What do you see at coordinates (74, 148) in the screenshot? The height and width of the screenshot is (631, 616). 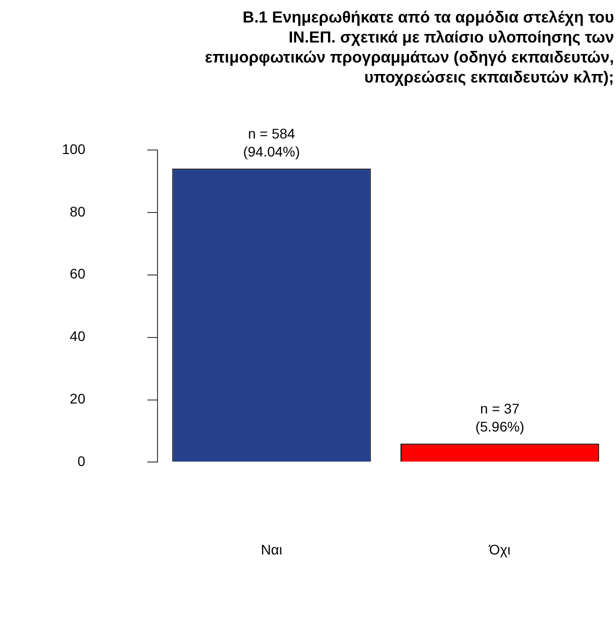 I see `y-tick-label: 100` at bounding box center [74, 148].